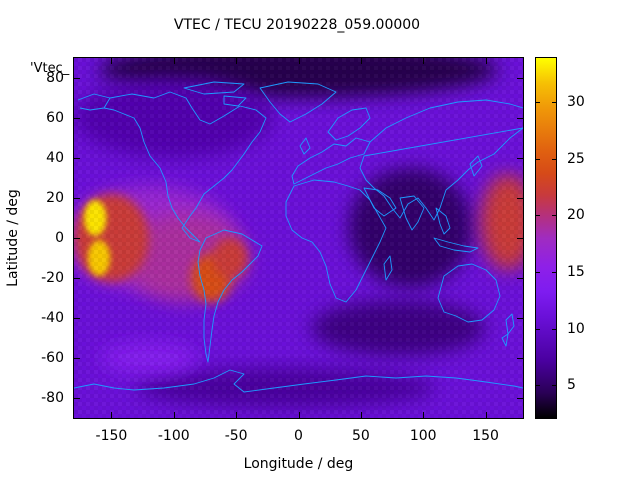  Describe the element at coordinates (388, 268) in the screenshot. I see `coastline-madagascar` at that location.